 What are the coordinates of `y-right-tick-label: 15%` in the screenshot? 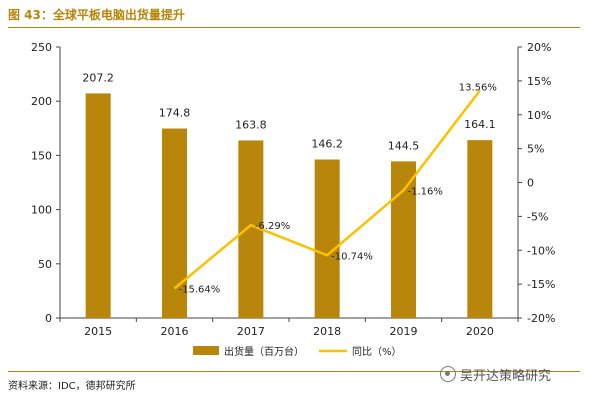 It's located at (539, 81).